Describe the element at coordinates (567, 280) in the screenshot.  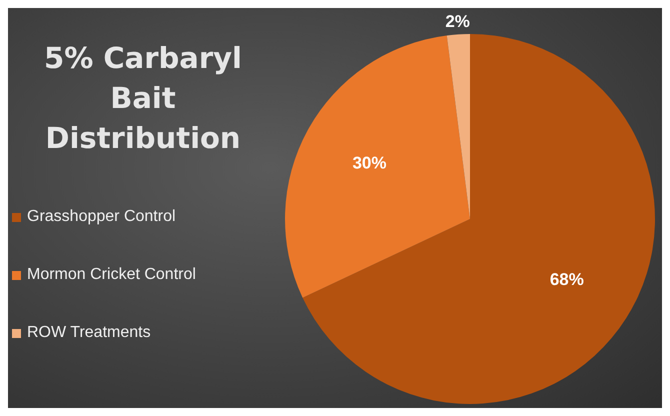
I see `data-label: 68%` at that location.